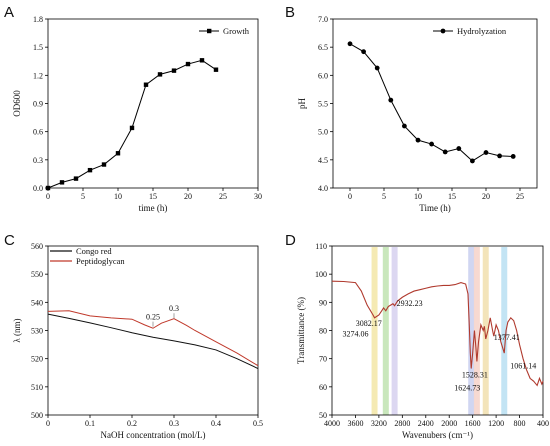 The width and height of the screenshot is (550, 446). I want to click on y-tick-label-c-1: 510, so click(37, 387).